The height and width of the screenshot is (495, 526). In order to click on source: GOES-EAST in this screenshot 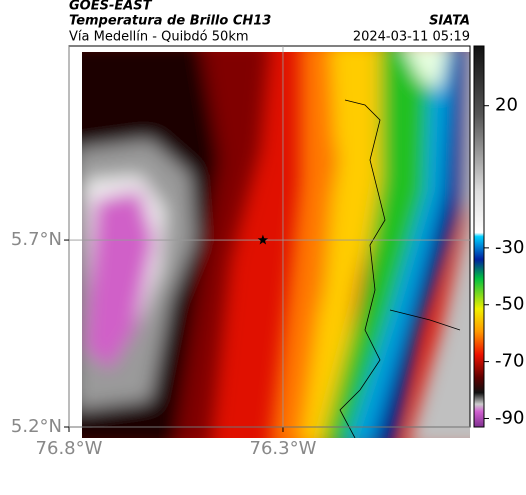, I will do `click(111, 7)`.